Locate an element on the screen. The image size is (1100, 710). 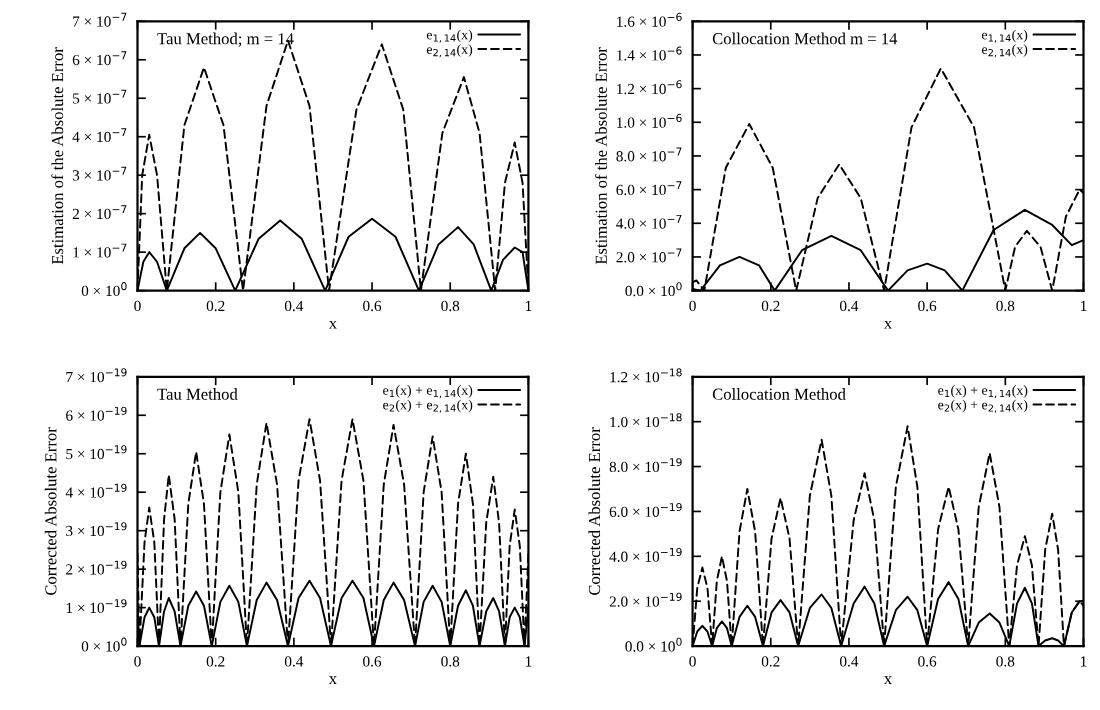
text: Collocation Method m = 14 is located at coordinates (805, 38).